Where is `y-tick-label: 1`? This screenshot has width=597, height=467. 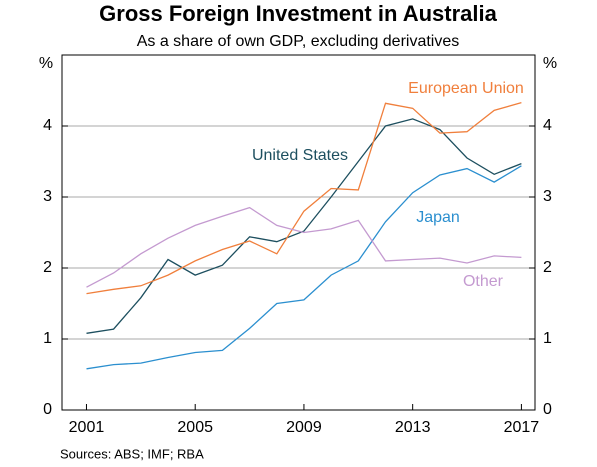
y-tick-label: 1 is located at coordinates (47, 338).